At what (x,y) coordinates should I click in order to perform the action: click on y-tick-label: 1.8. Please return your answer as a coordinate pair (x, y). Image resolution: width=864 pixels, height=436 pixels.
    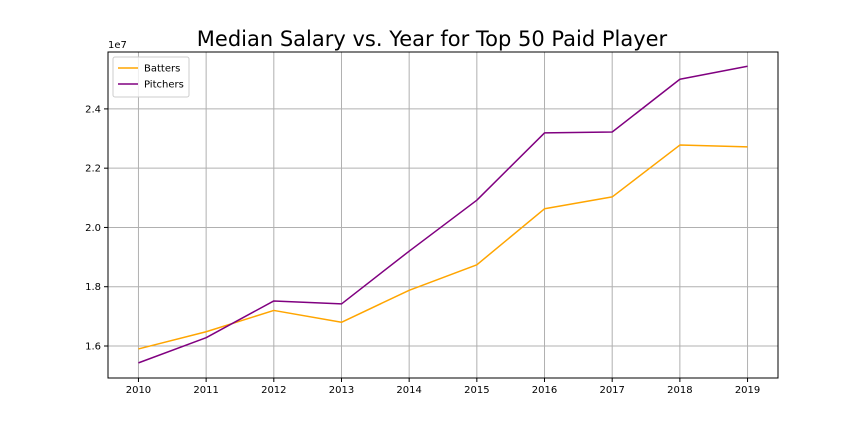
    Looking at the image, I should click on (93, 287).